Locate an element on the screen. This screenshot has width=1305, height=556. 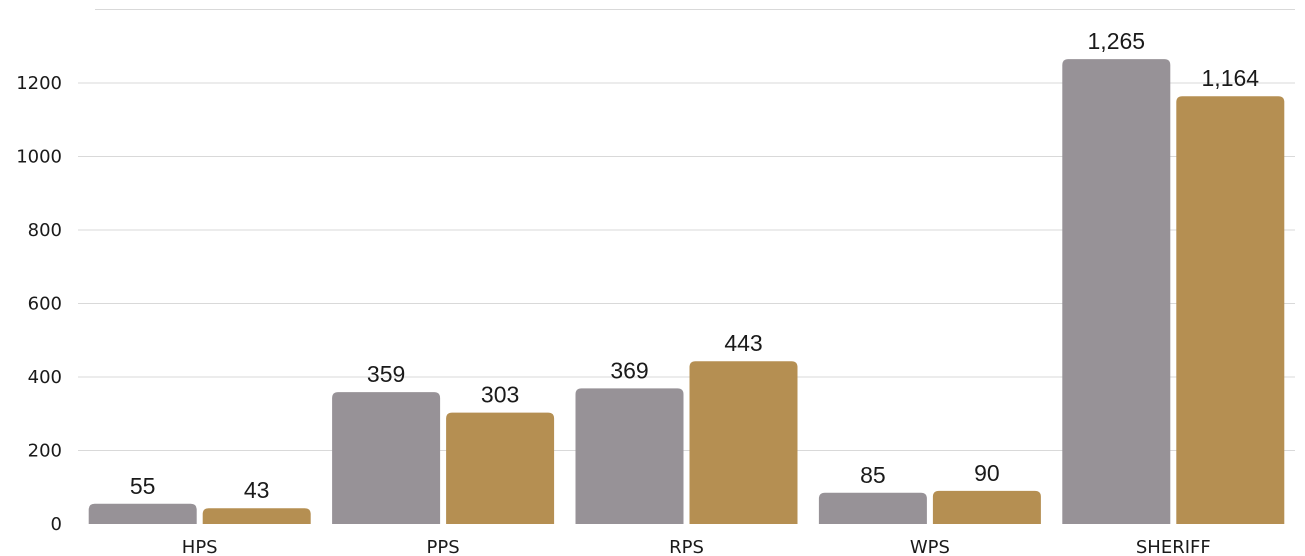
data-label: 43 is located at coordinates (257, 490).